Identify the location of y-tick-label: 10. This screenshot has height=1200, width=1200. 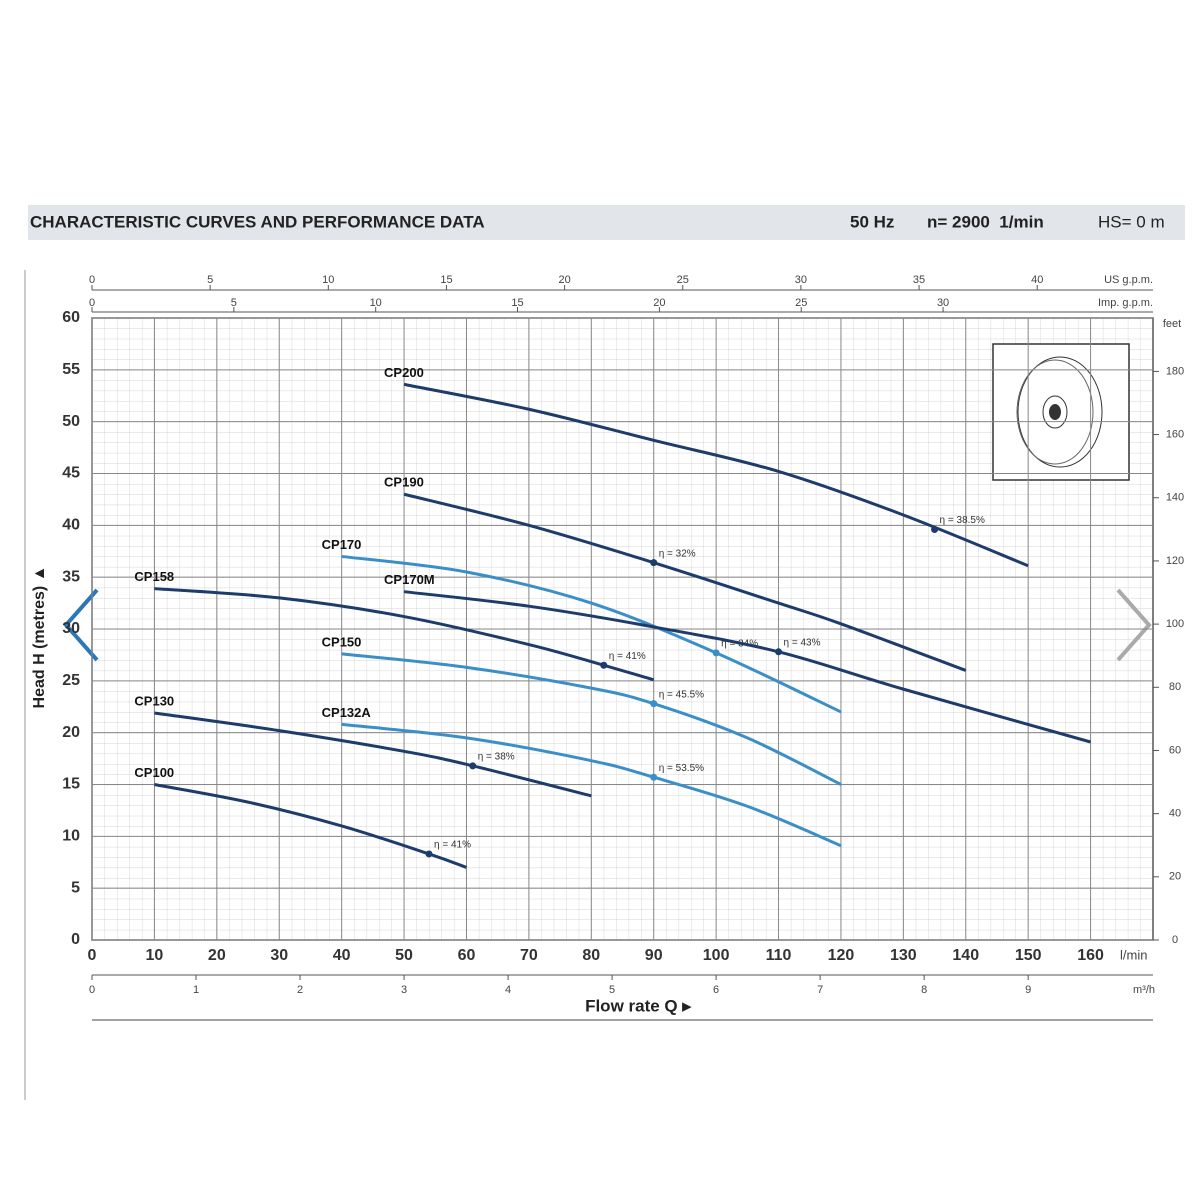
(71, 836).